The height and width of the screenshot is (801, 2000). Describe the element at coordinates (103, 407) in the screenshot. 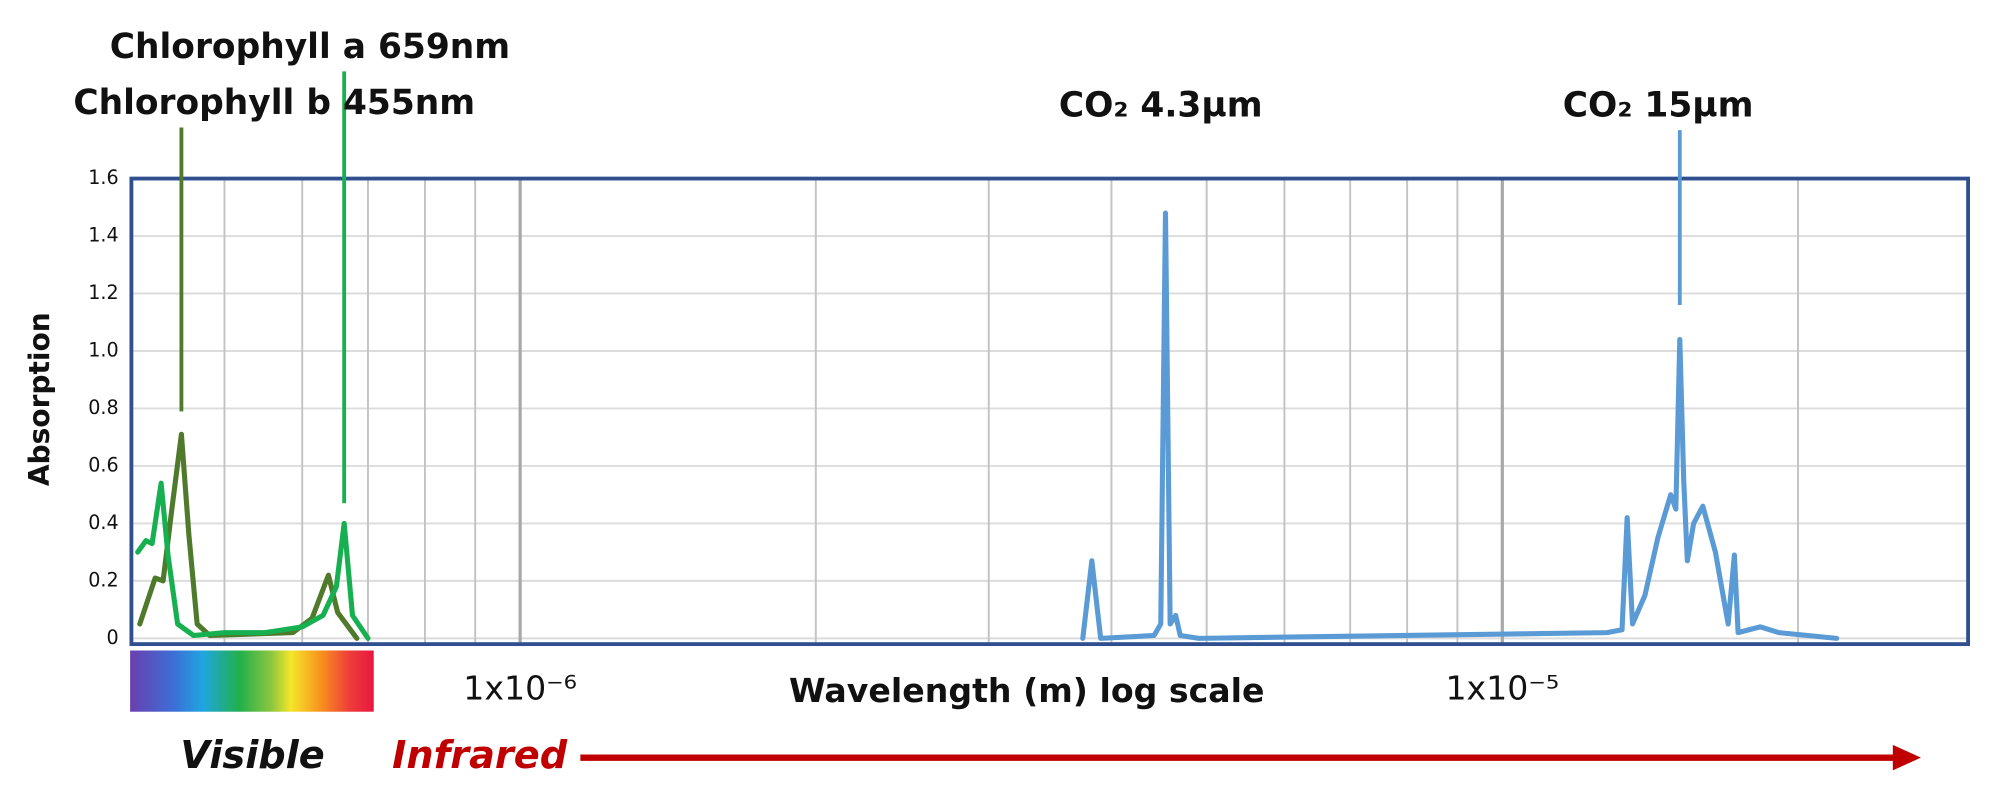

I see `y-tick-label: 0.8` at that location.